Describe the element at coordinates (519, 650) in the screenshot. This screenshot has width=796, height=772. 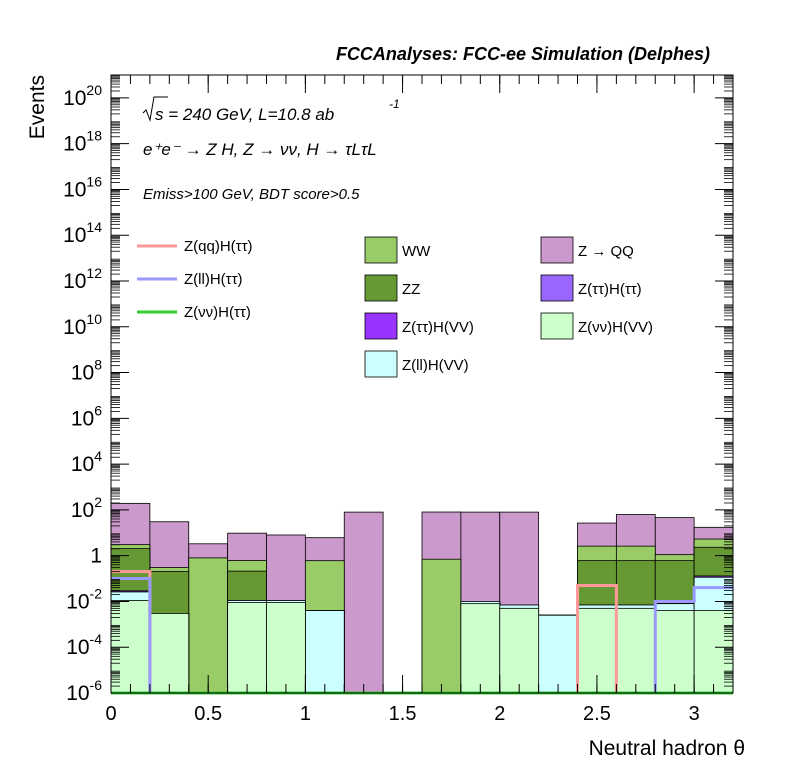
I see `bar-z-h-vv--bin-10` at that location.